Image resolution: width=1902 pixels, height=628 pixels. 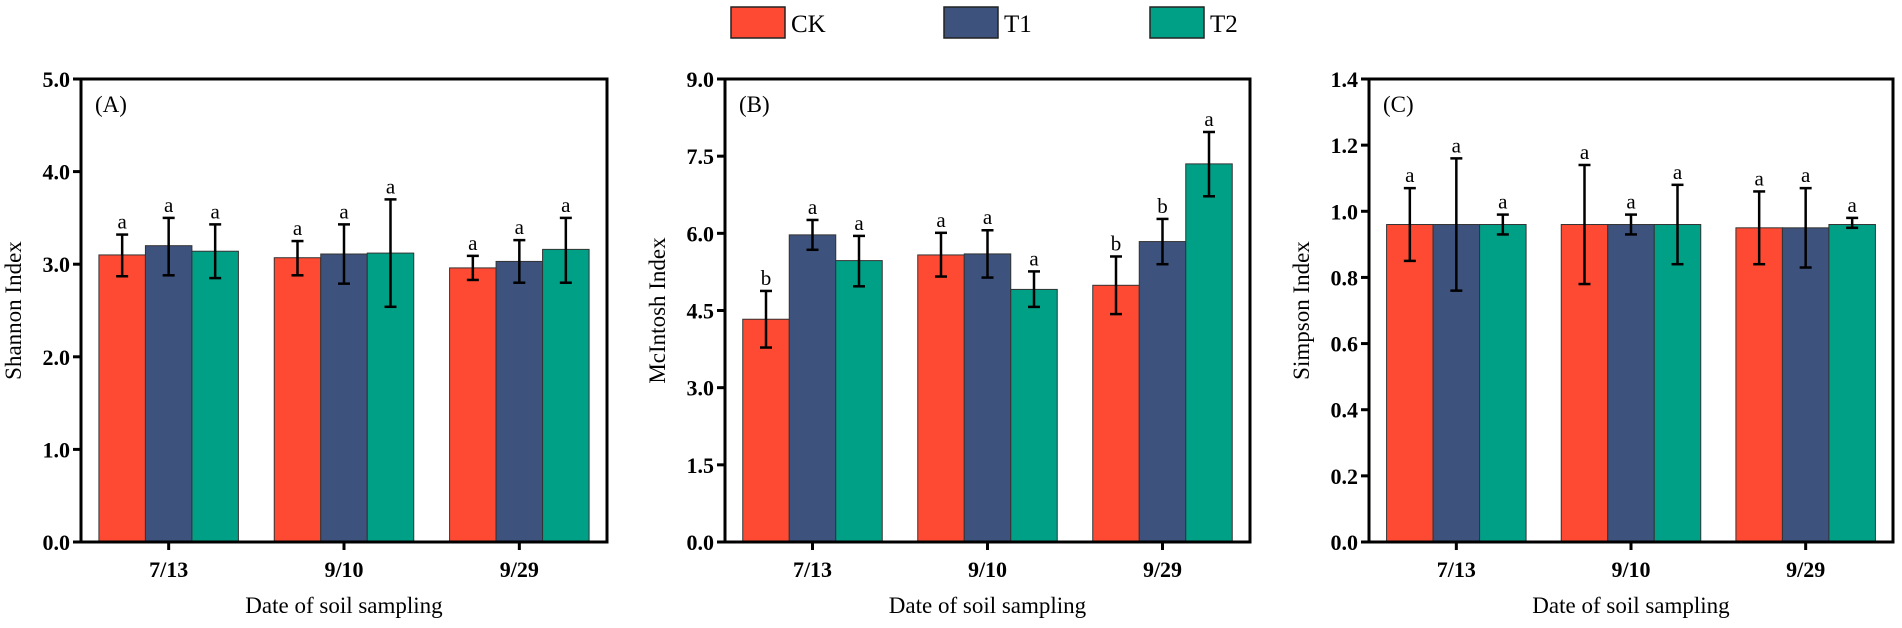 I want to click on y-tick-label: 1.5, so click(x=701, y=465).